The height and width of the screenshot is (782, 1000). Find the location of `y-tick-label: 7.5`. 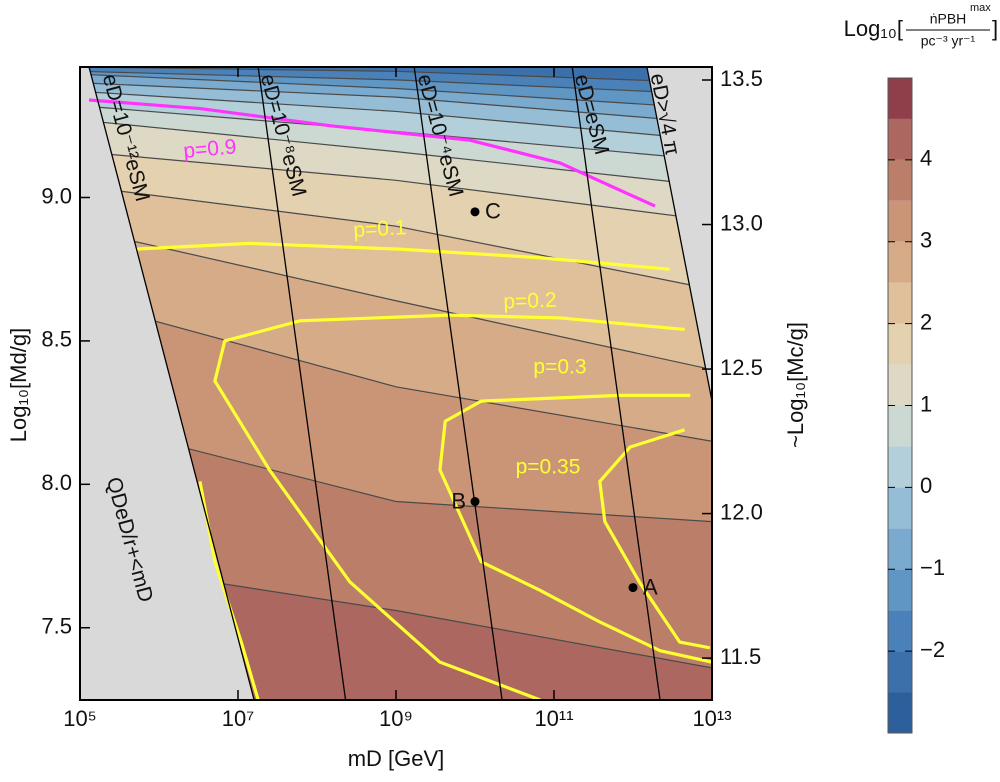

y-tick-label: 7.5 is located at coordinates (56, 626).